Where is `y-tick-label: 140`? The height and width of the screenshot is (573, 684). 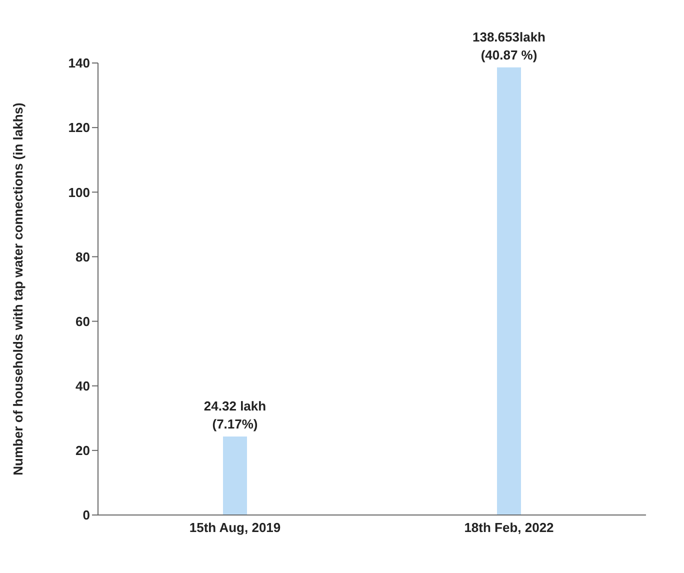 y-tick-label: 140 is located at coordinates (79, 63).